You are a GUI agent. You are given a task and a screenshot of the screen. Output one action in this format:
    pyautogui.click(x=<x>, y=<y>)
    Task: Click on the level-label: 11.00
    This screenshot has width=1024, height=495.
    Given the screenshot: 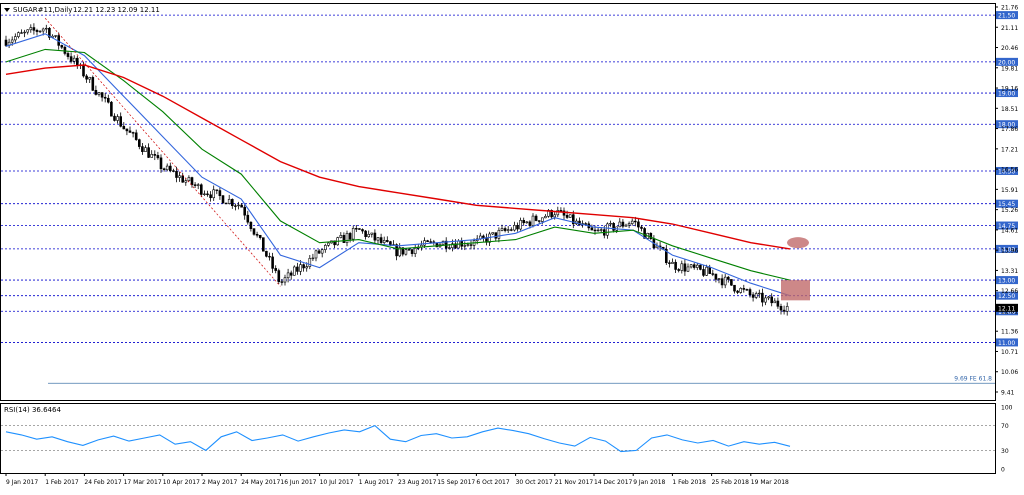 What is the action you would take?
    pyautogui.click(x=1006, y=343)
    